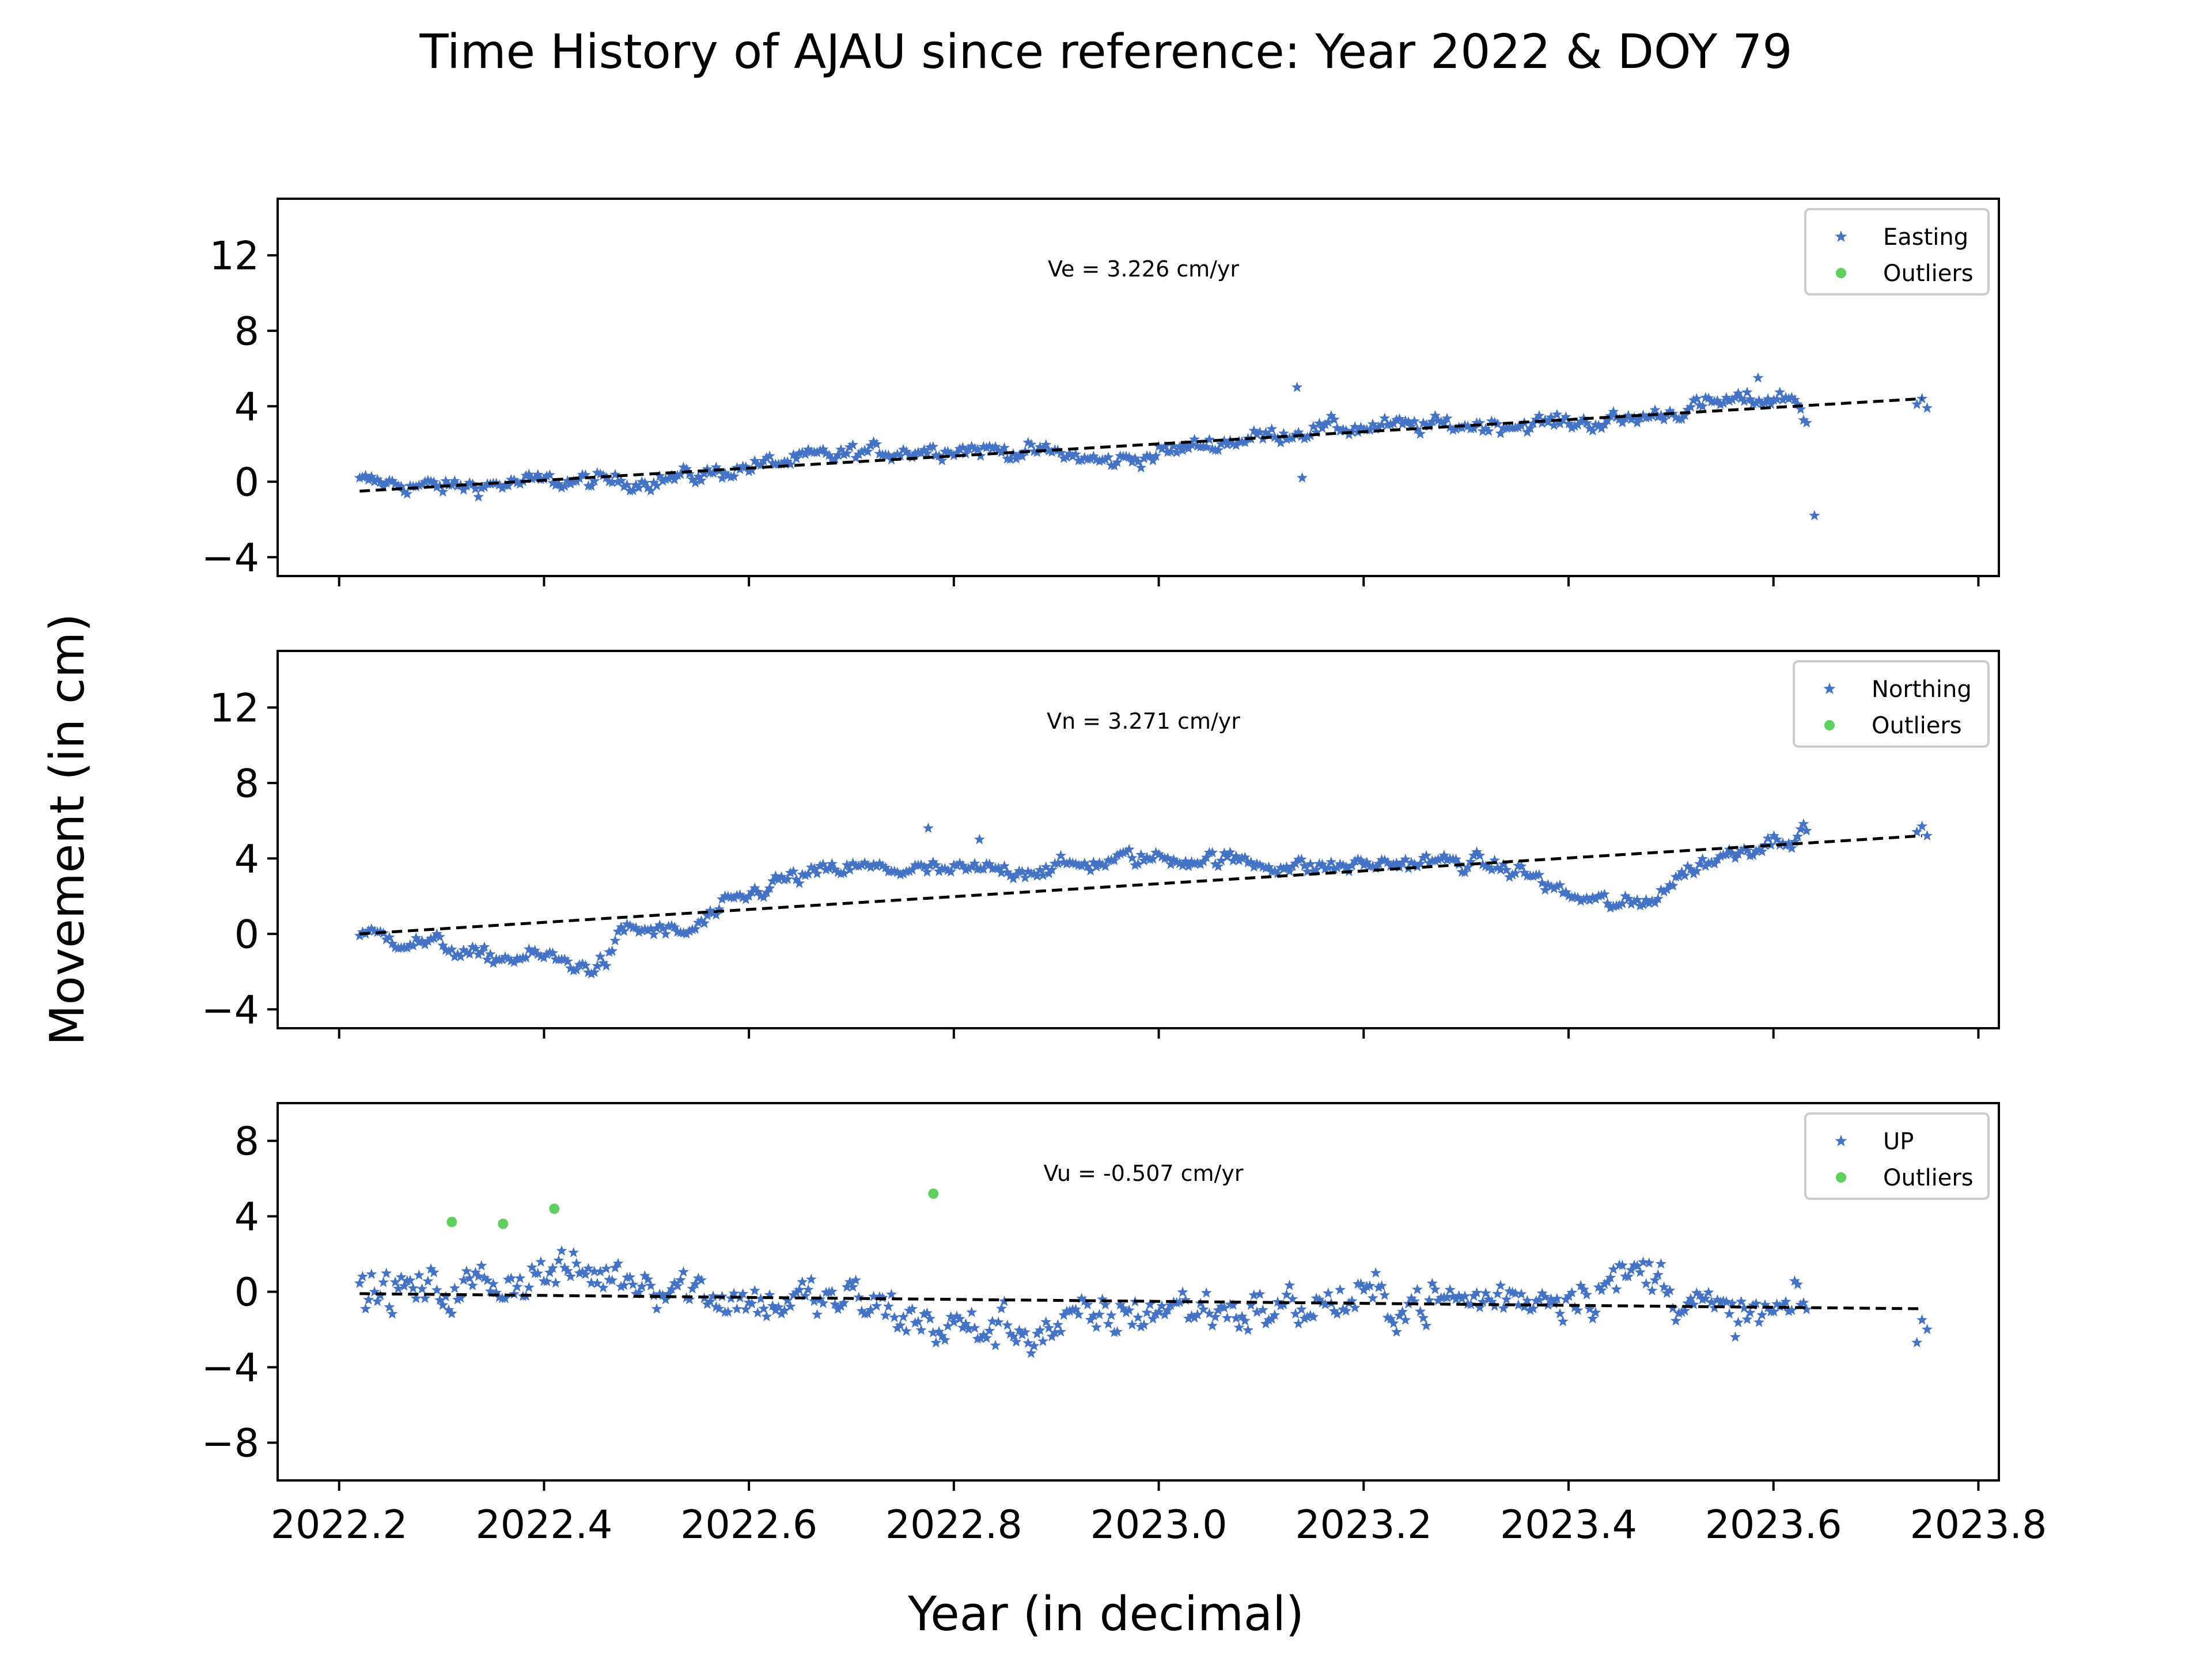  I want to click on legend-frame, so click(1897, 1156).